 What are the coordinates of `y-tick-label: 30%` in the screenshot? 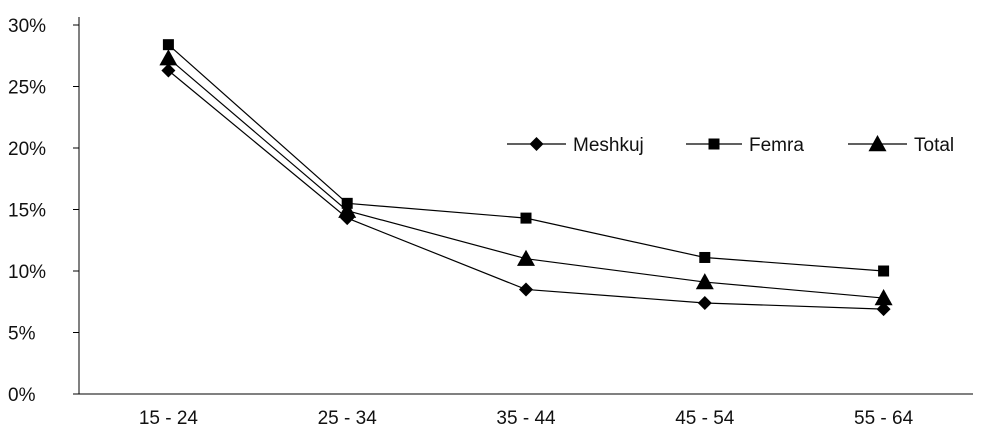 It's located at (27, 26).